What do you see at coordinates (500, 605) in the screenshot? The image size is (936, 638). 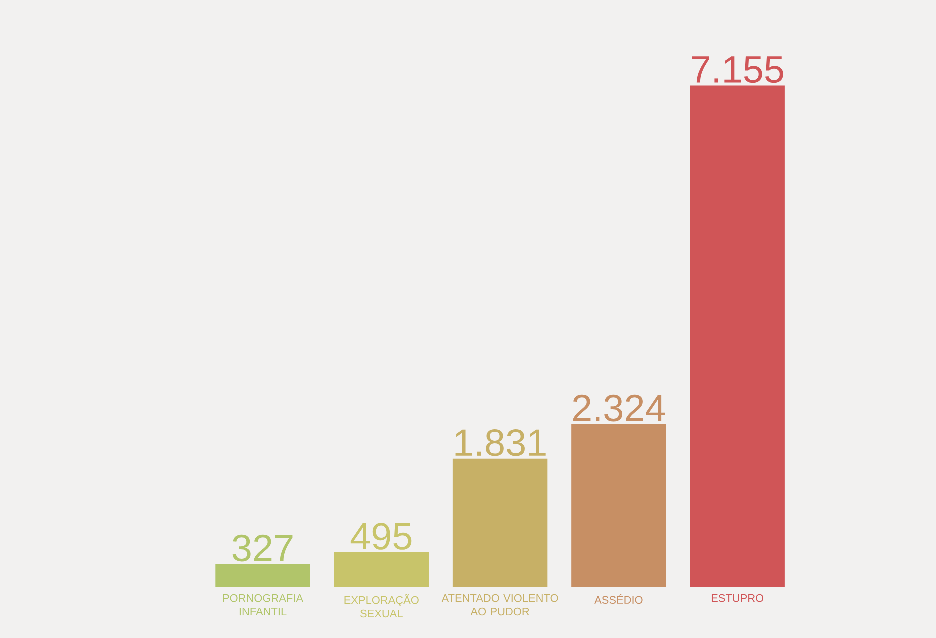 I see `x-tick-label: ATENTADO VIOLENTO AO PUDOR` at bounding box center [500, 605].